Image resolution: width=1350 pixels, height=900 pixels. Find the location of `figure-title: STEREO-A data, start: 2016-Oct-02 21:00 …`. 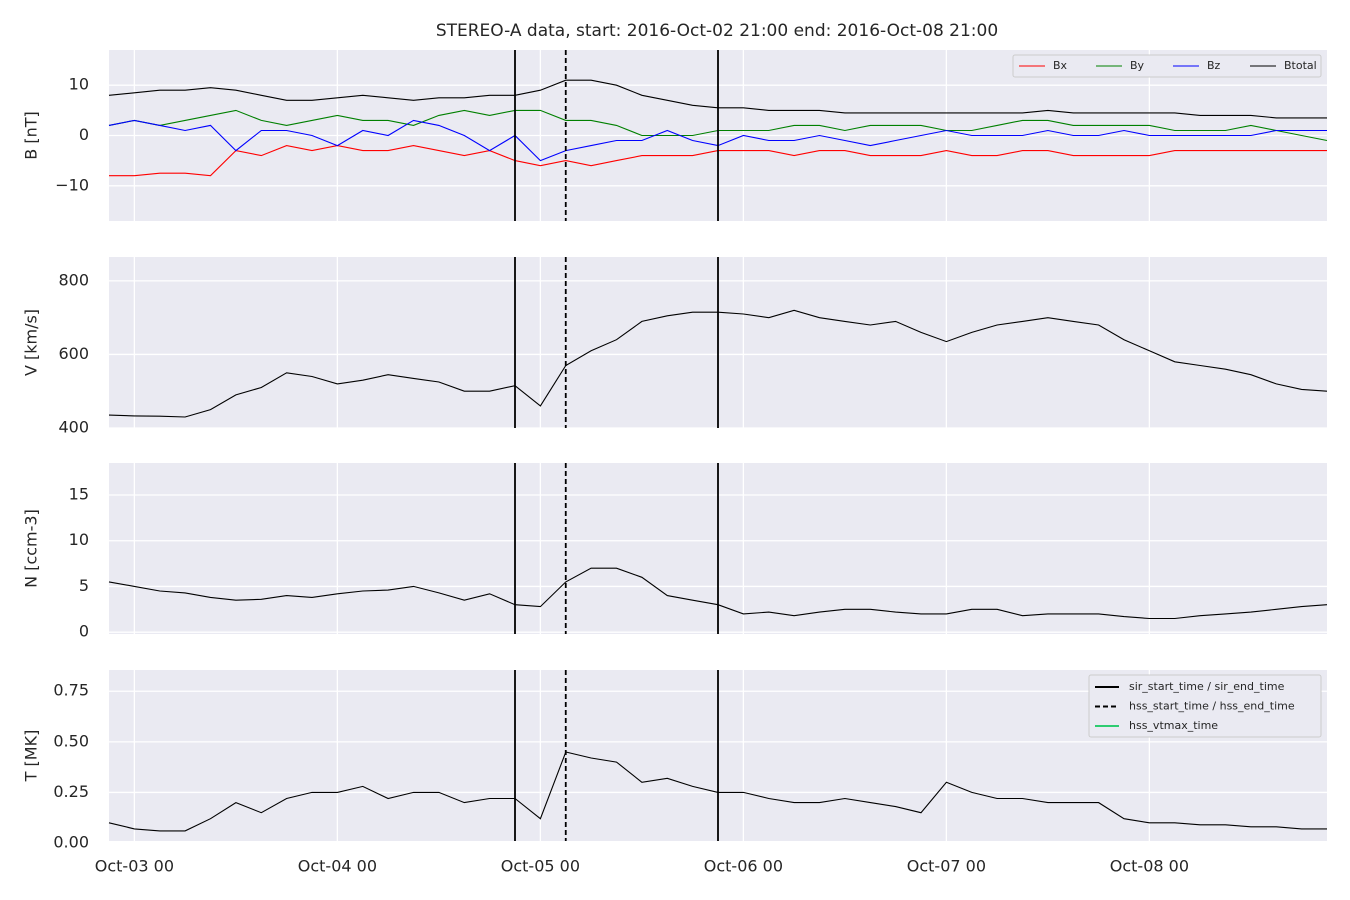

figure-title: STEREO-A data, start: 2016-Oct-02 21:00 … is located at coordinates (717, 31).